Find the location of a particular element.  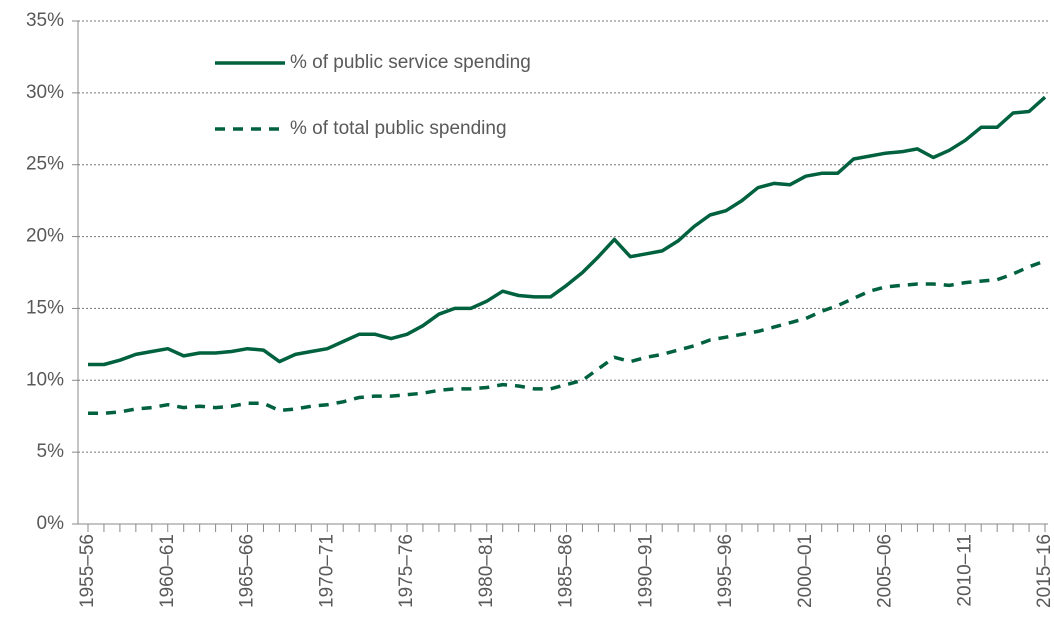

y-tick-label: 10% is located at coordinates (45, 379).